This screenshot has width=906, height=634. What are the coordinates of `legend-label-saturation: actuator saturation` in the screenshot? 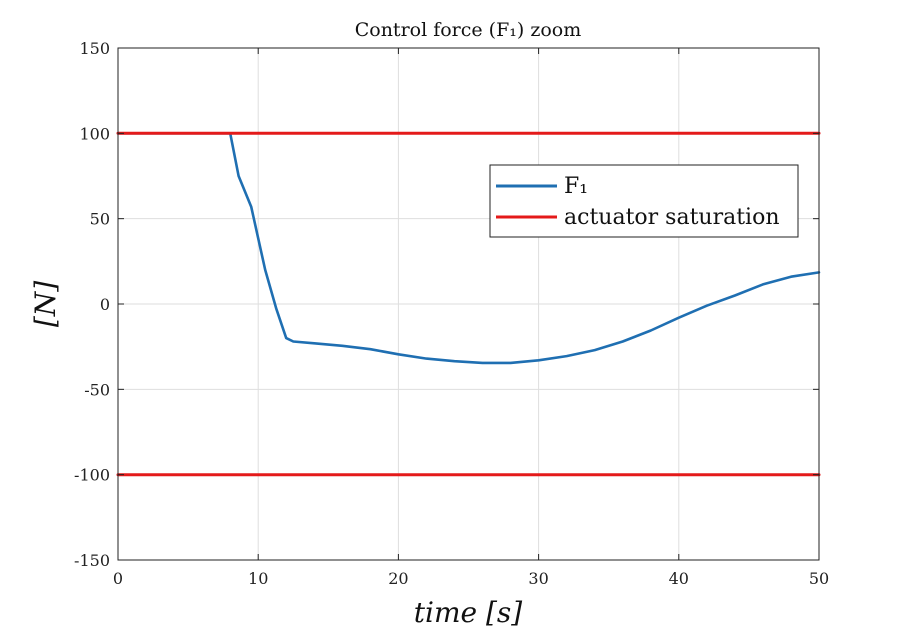 It's located at (672, 217).